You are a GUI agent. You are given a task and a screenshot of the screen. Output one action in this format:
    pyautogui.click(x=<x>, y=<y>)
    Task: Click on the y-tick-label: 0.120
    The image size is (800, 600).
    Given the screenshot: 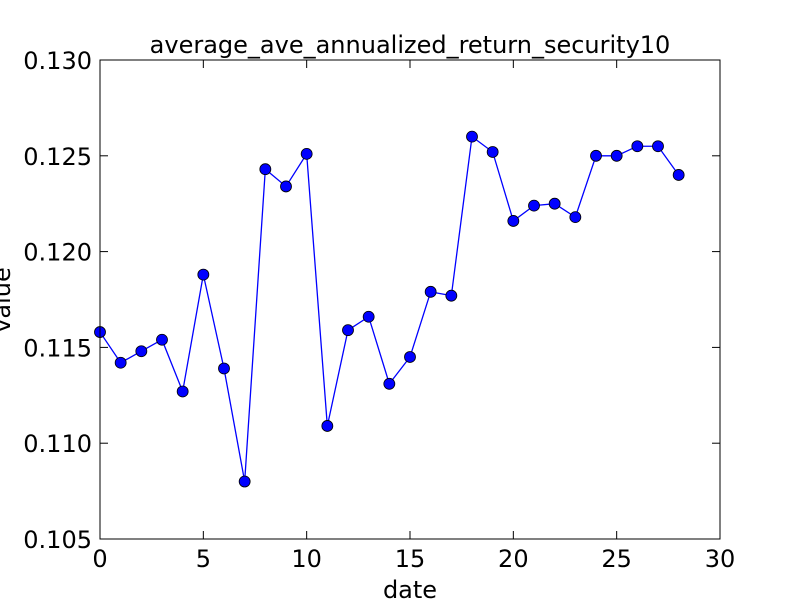 What is the action you would take?
    pyautogui.click(x=57, y=253)
    